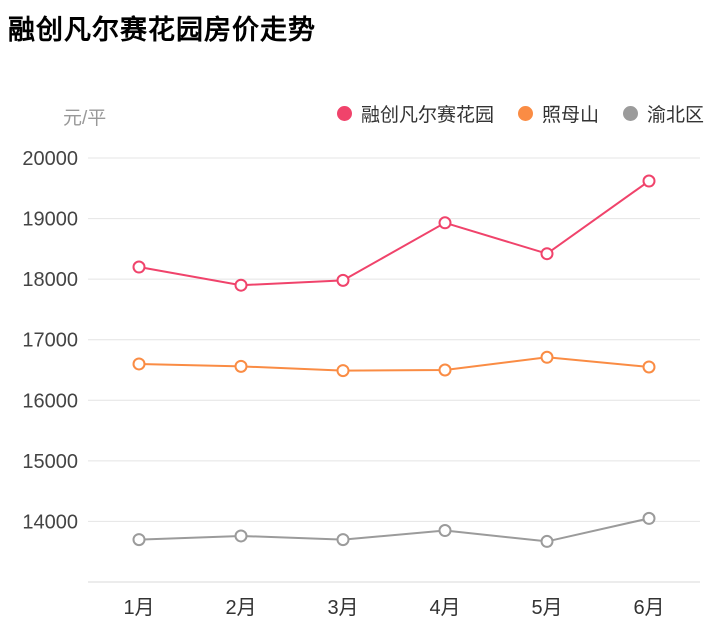  Describe the element at coordinates (162, 30) in the screenshot. I see `chart-title: 融创凡尔赛花园房价走势` at that location.